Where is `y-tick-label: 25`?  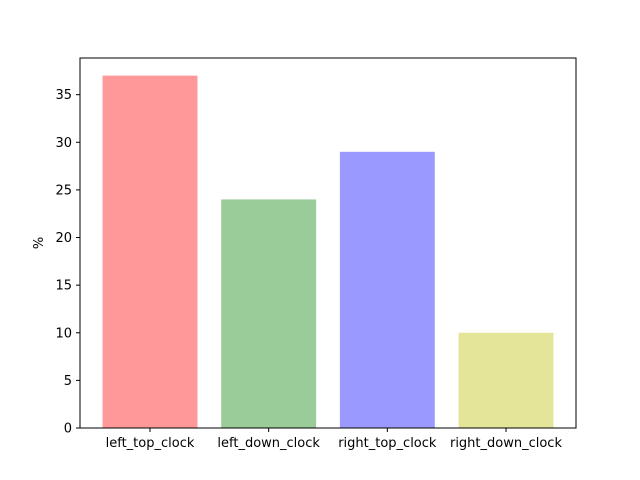 y-tick-label: 25 is located at coordinates (63, 190).